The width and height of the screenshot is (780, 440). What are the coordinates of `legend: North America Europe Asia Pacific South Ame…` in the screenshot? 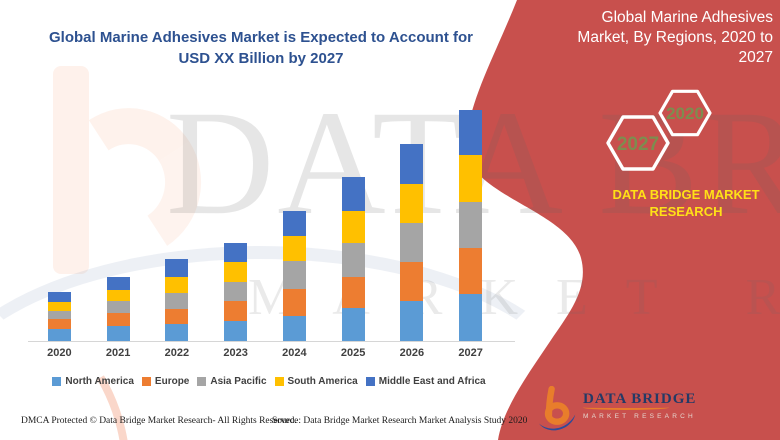 It's located at (269, 381).